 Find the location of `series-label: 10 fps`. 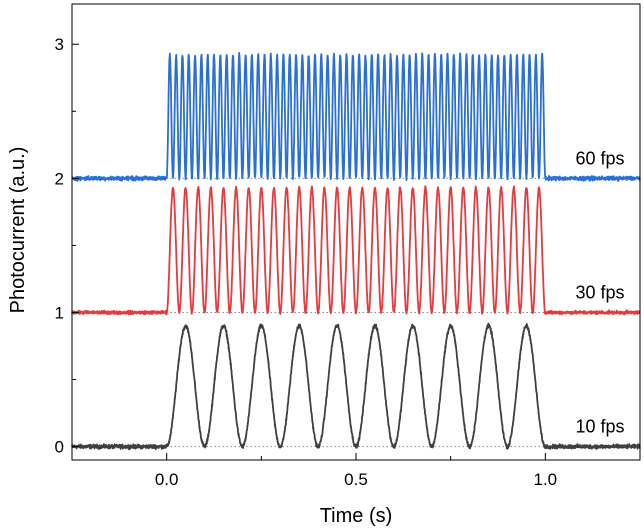

series-label: 10 fps is located at coordinates (599, 427).